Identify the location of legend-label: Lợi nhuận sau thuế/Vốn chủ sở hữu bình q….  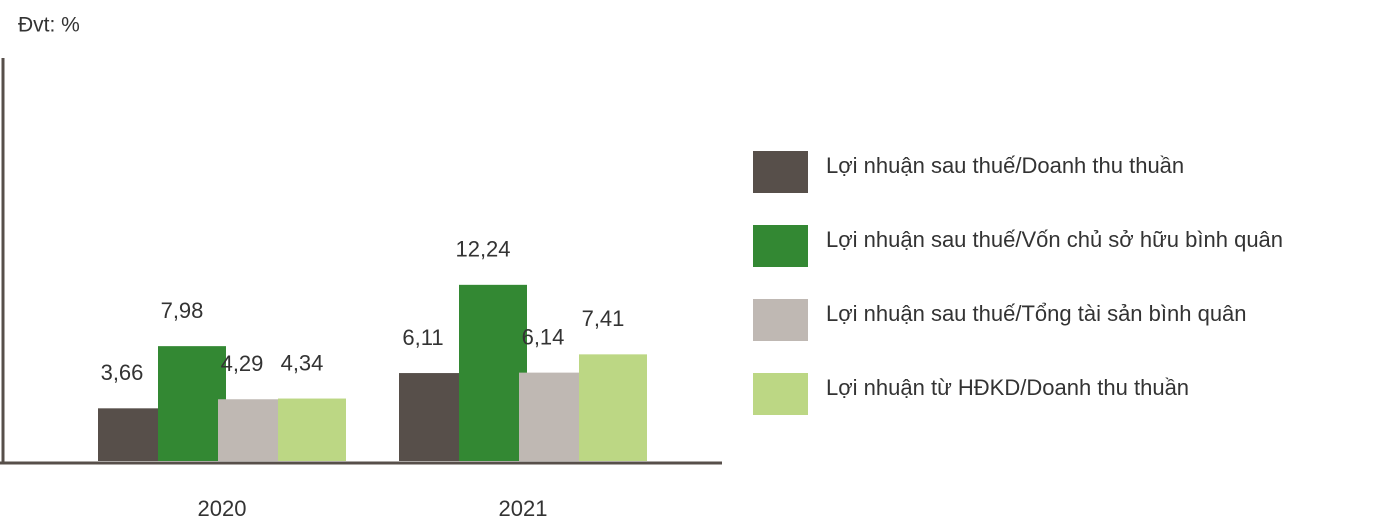
(1054, 239).